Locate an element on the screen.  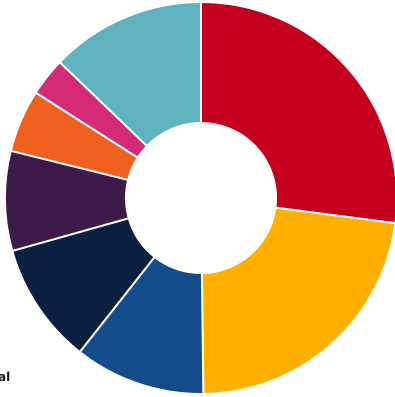
clipped-label: al is located at coordinates (5, 377).